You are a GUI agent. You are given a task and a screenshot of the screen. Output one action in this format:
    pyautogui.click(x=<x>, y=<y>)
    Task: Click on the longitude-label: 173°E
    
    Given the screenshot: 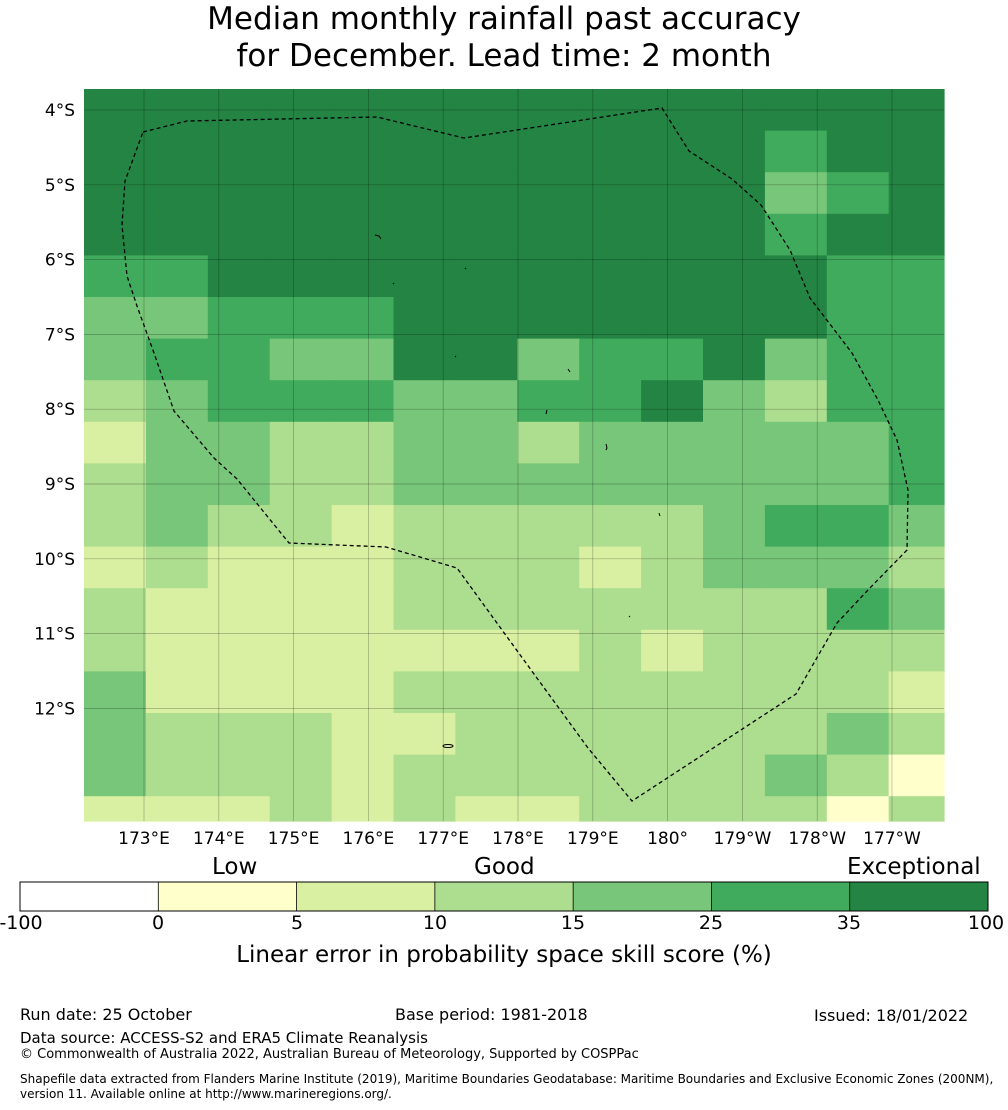 What is the action you would take?
    pyautogui.click(x=144, y=839)
    